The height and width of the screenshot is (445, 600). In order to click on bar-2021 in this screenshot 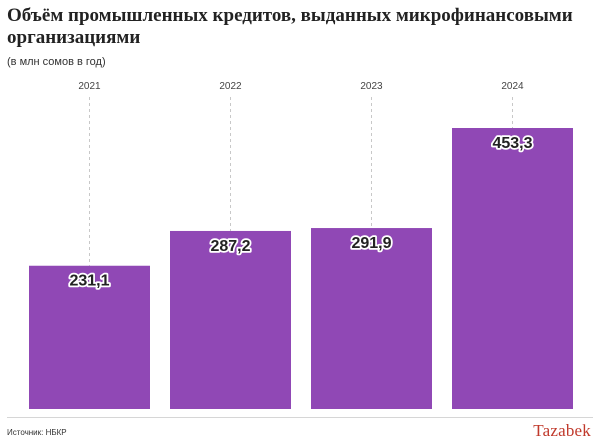, I will do `click(89, 337)`.